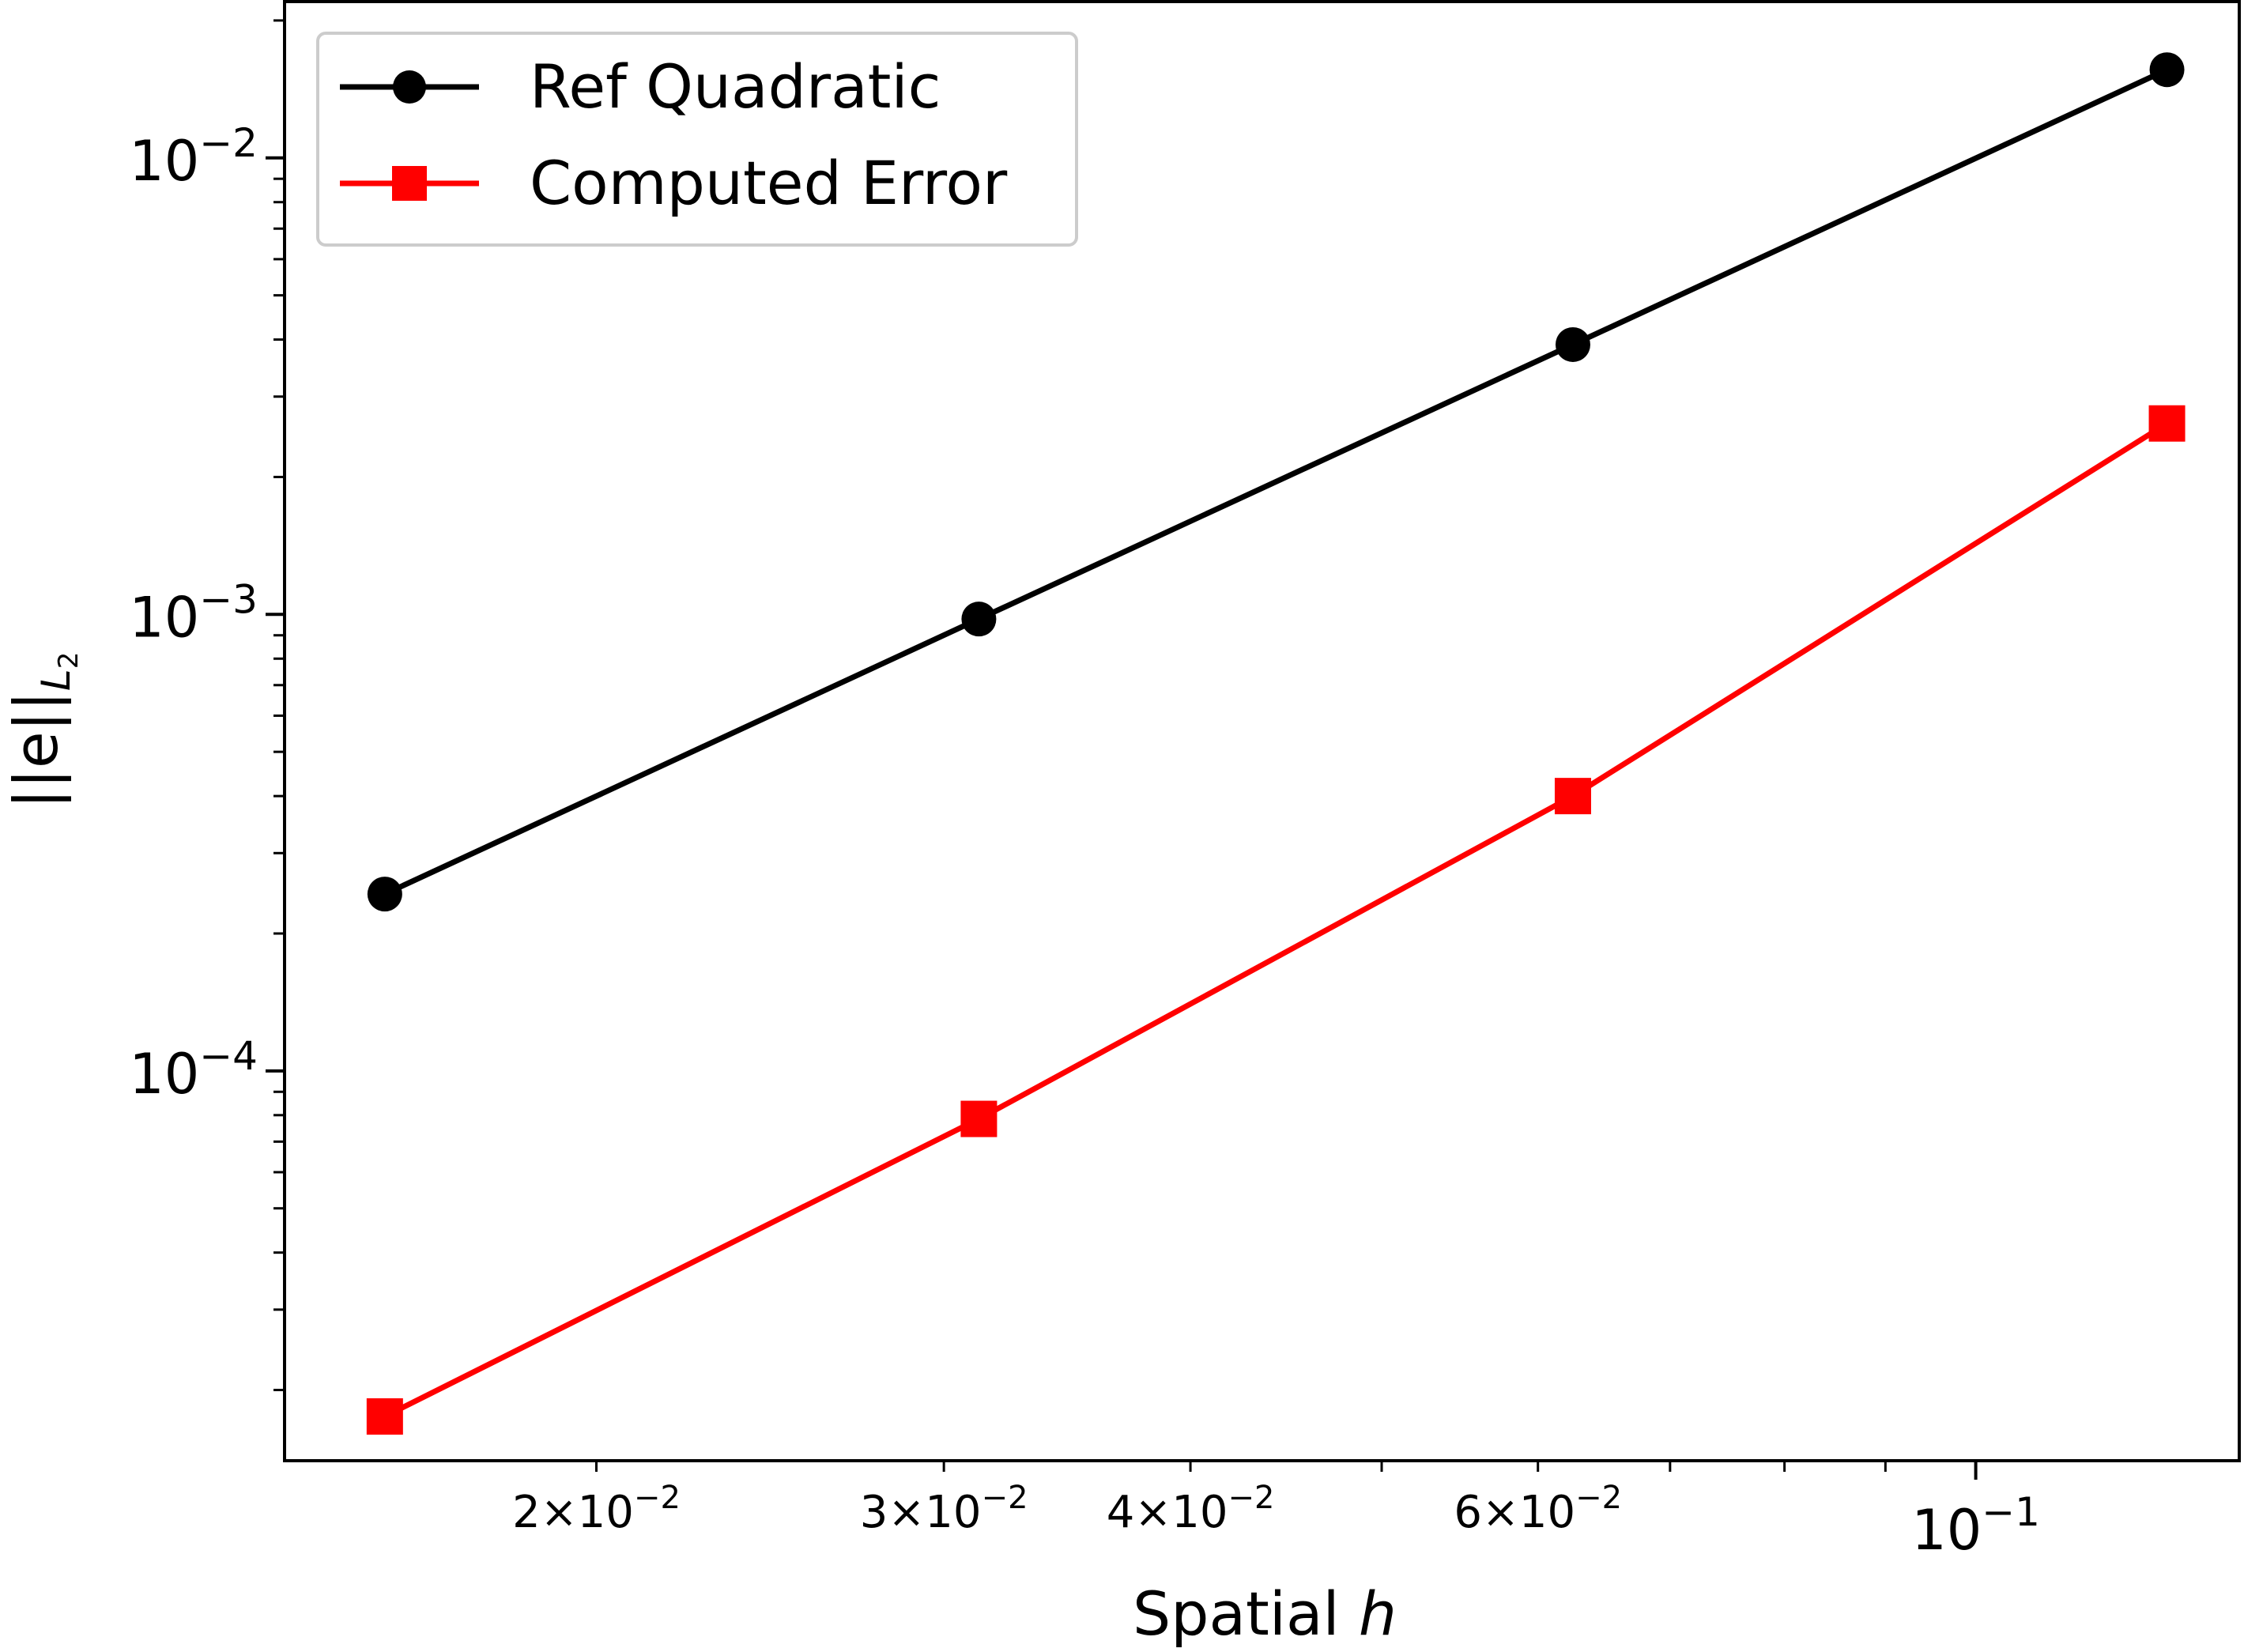  Describe the element at coordinates (193, 1070) in the screenshot. I see `y-tick-label: 10⁻⁴` at that location.